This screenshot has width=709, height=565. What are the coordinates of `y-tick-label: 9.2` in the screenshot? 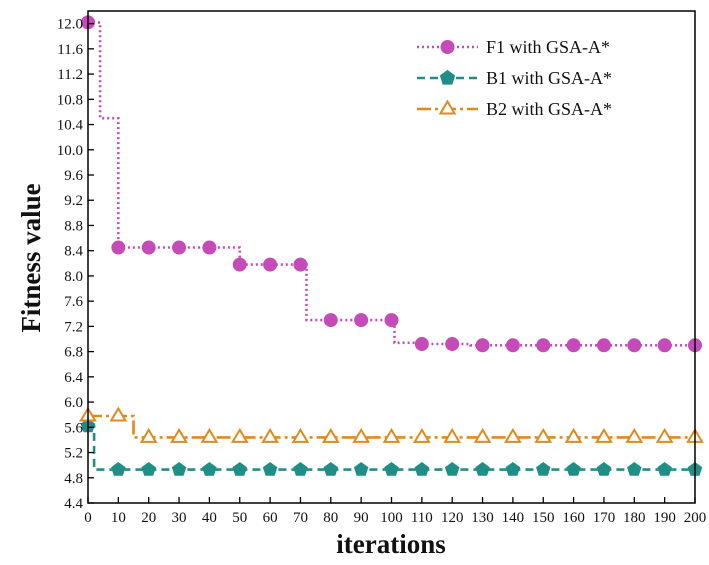 It's located at (73, 201).